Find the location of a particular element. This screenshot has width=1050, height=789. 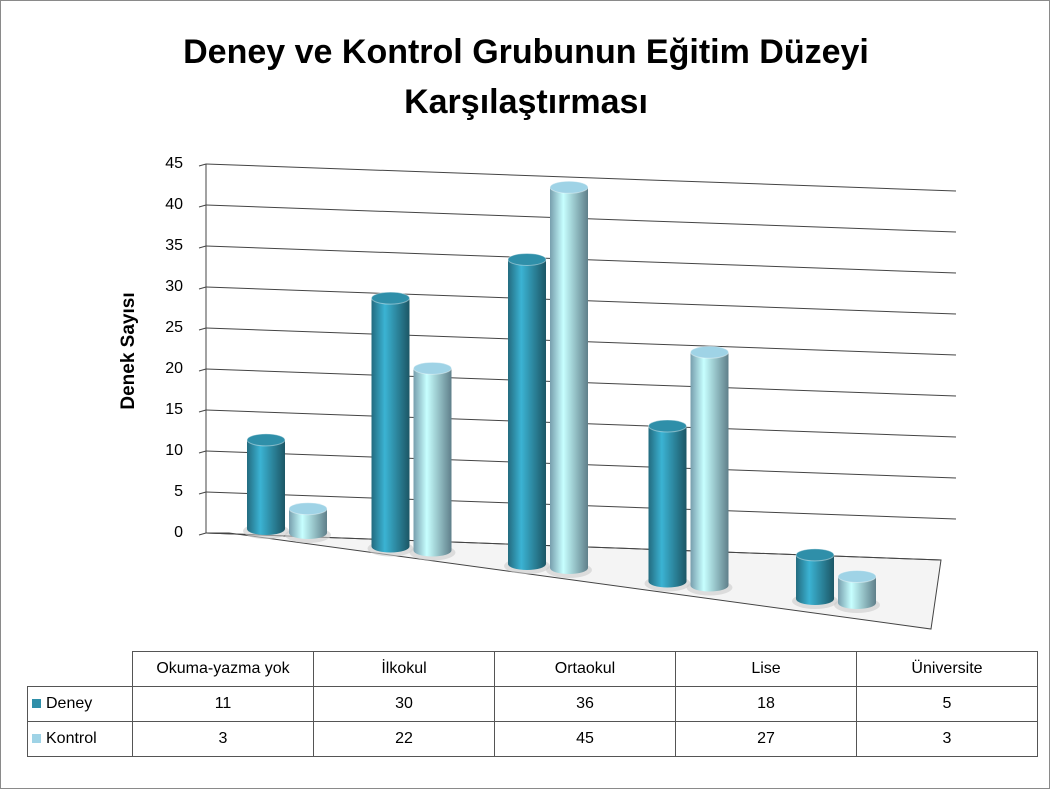

legend-entry: Deney is located at coordinates (80, 704).